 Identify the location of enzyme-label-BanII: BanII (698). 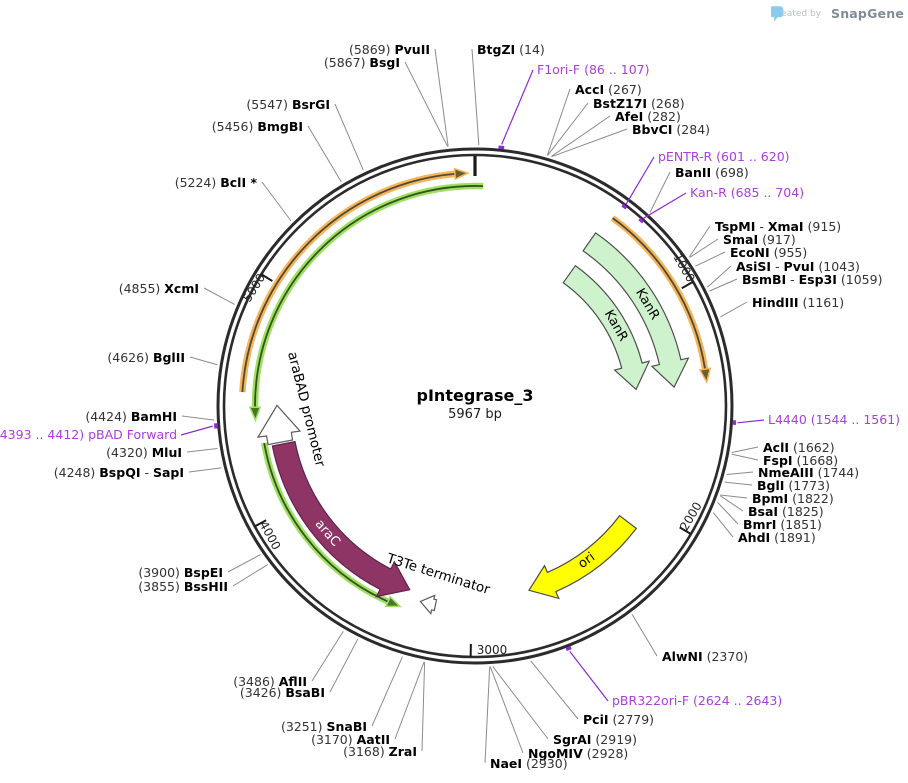
(712, 172).